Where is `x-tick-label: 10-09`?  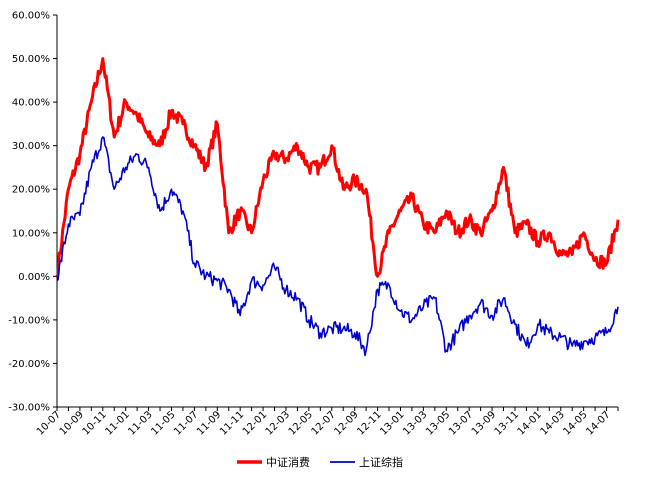
x-tick-label: 10-09 is located at coordinates (72, 423).